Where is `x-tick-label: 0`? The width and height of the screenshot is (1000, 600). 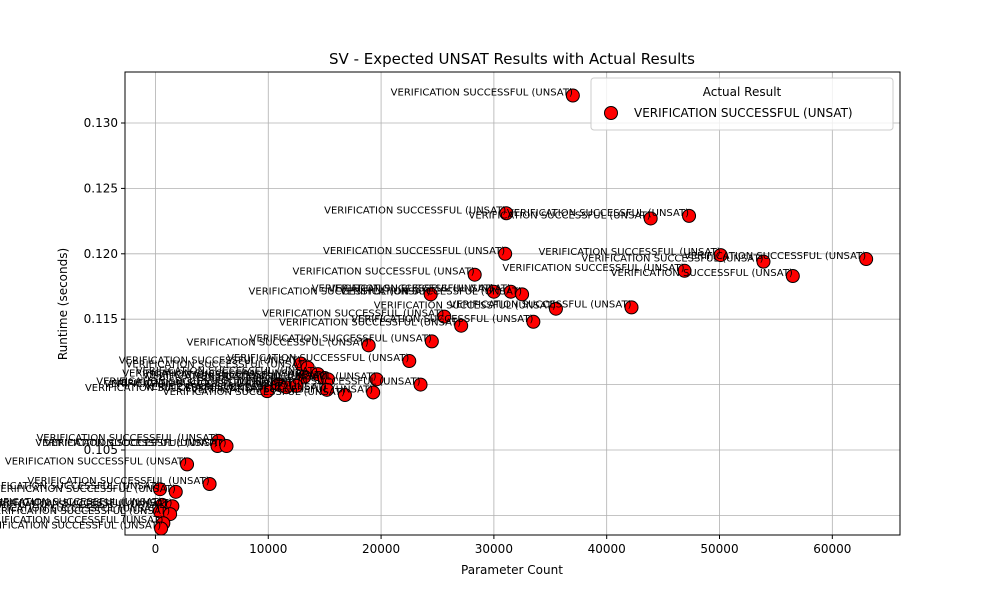
x-tick-label: 0 is located at coordinates (156, 549).